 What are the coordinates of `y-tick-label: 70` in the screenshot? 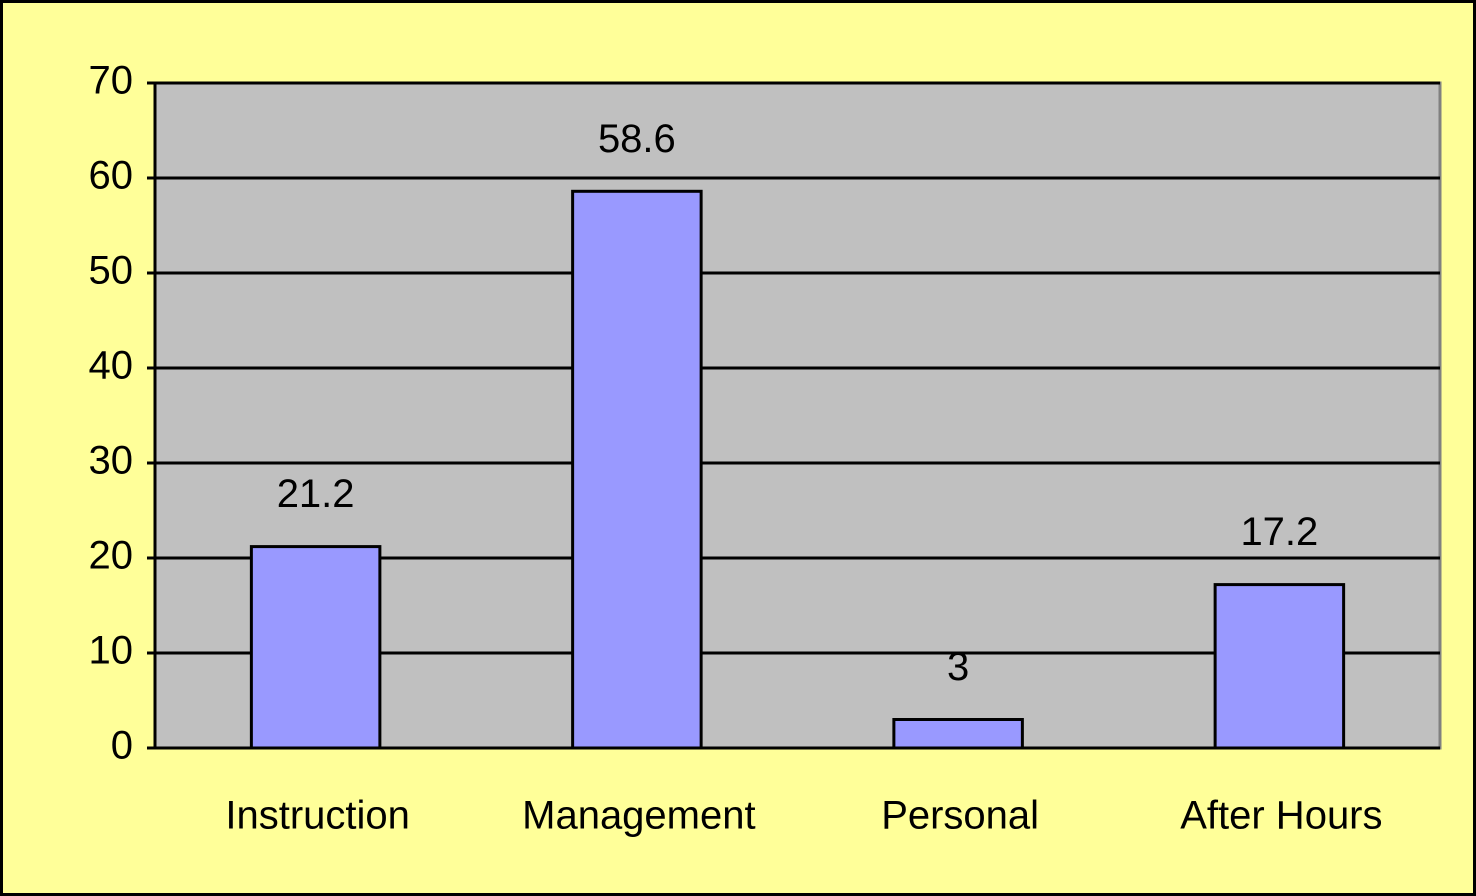 It's located at (111, 81).